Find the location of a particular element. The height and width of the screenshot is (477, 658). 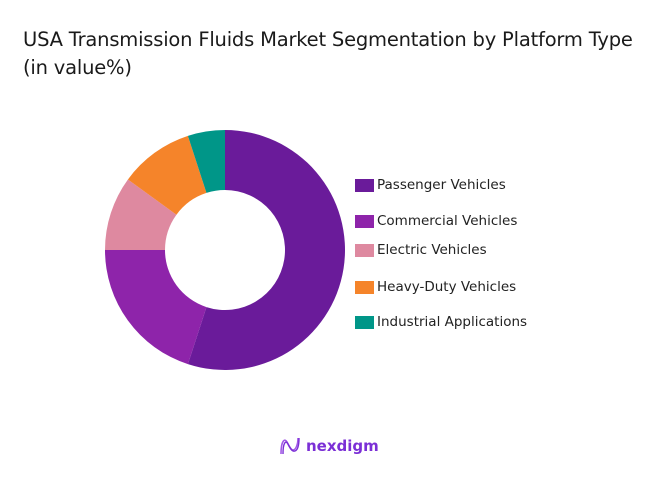

legend-label: Commercial Vehicles is located at coordinates (447, 221).